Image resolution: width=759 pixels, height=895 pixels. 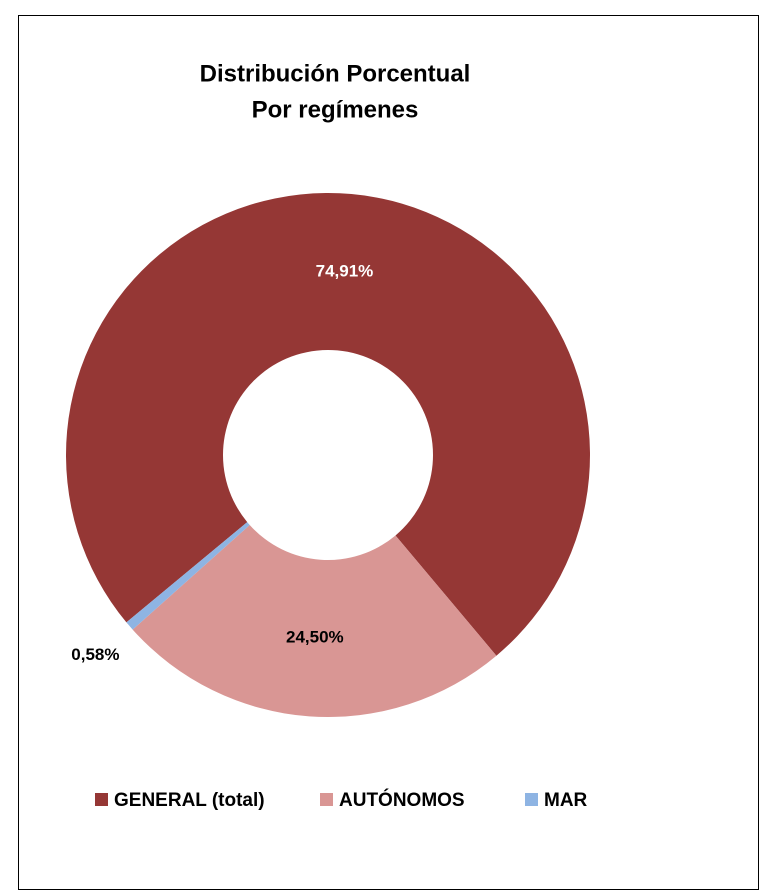 What do you see at coordinates (315, 637) in the screenshot?
I see `data-label: 24,50%` at bounding box center [315, 637].